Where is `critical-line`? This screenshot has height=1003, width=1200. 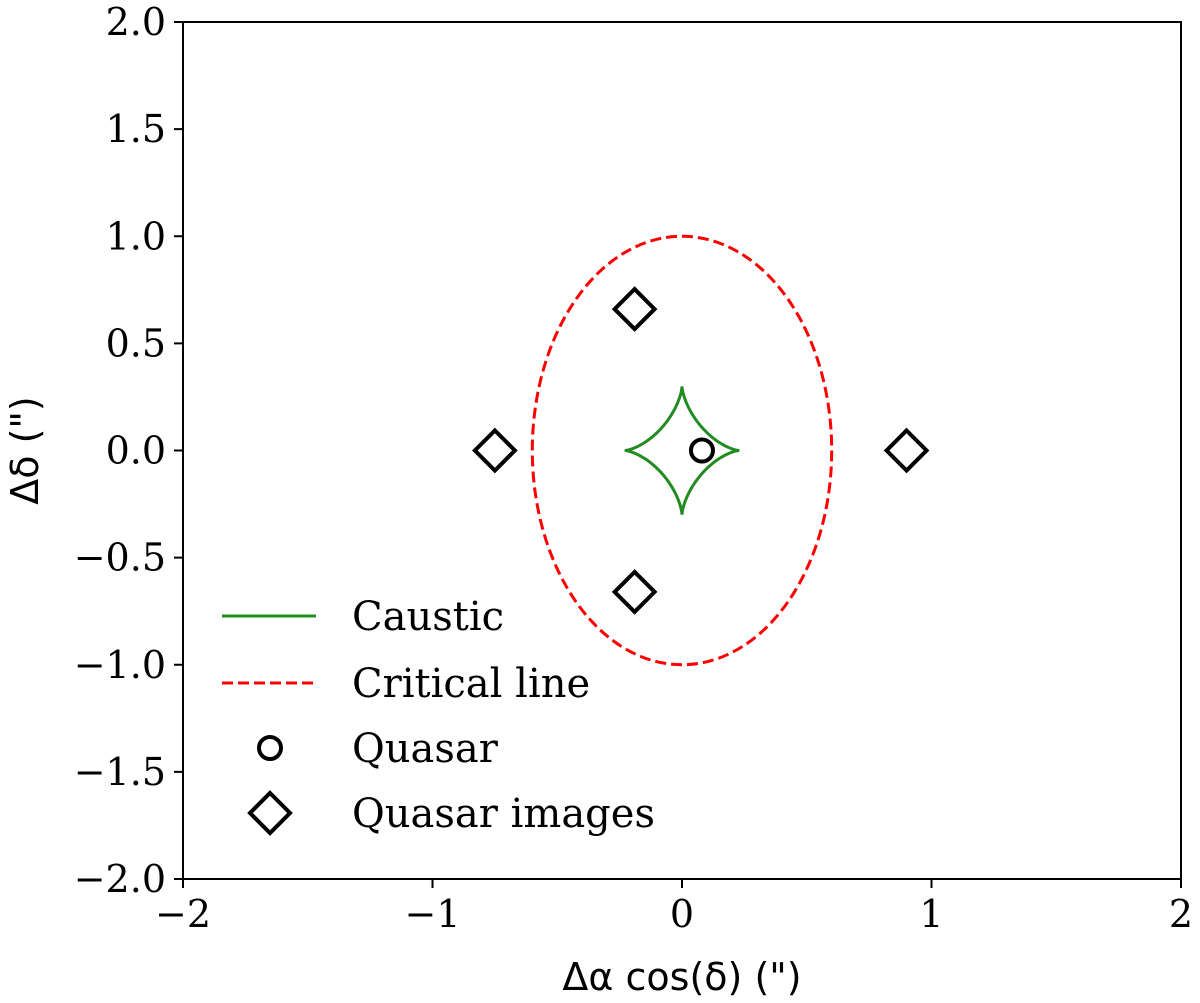 critical-line is located at coordinates (682, 450).